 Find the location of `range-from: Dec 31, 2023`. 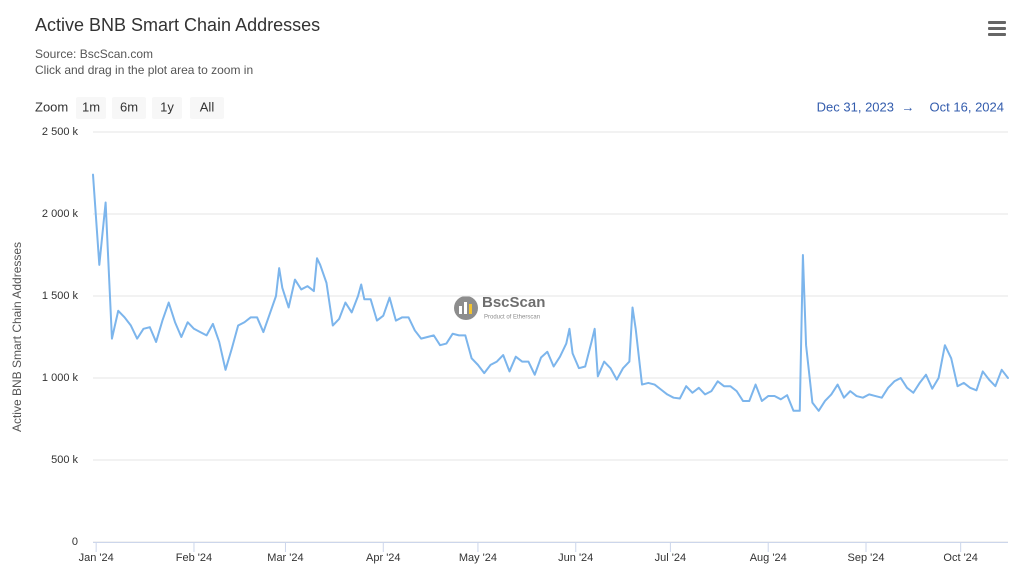

range-from: Dec 31, 2023 is located at coordinates (855, 106).